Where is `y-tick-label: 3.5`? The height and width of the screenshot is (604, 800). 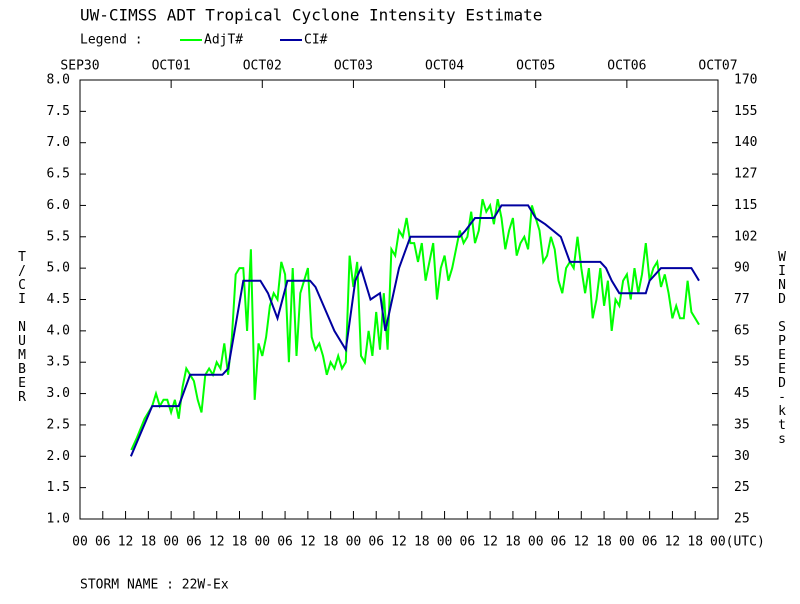 y-tick-label: 3.5 is located at coordinates (58, 362).